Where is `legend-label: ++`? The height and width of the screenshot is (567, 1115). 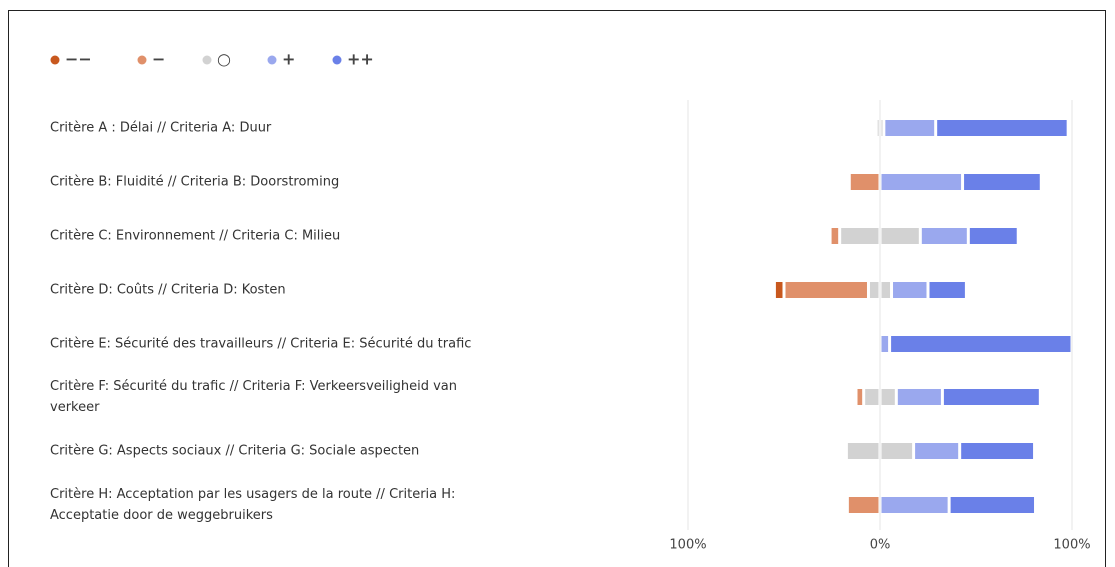 legend-label: ++ is located at coordinates (360, 59).